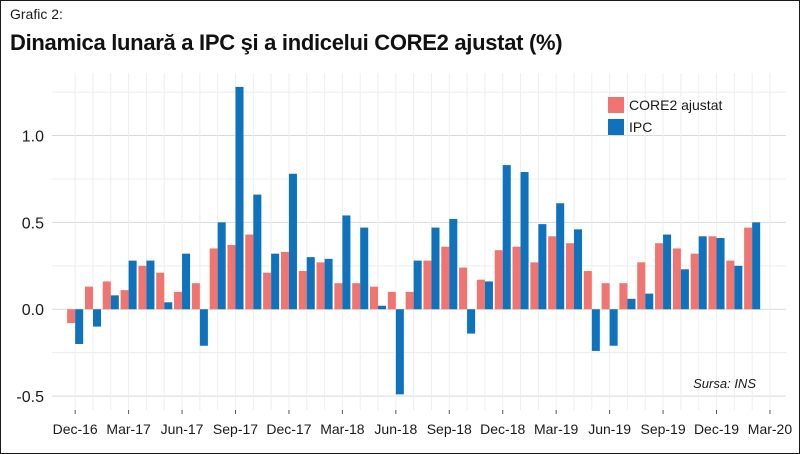 The image size is (800, 454). Describe the element at coordinates (33, 137) in the screenshot. I see `y-tick-label: 1.0` at that location.